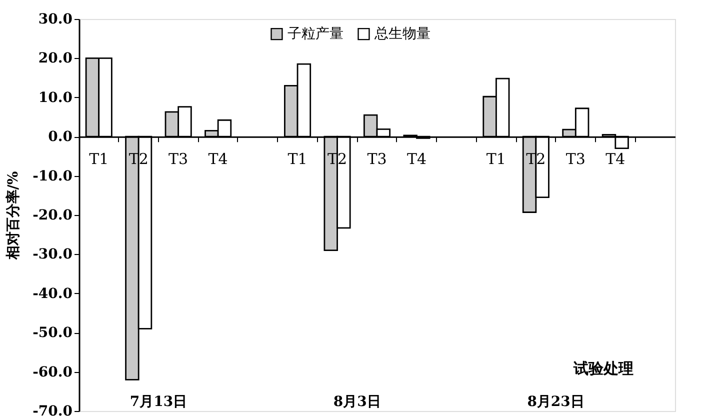 The image size is (712, 416). Describe the element at coordinates (555, 402) in the screenshot. I see `annotation: 8月23日` at that location.